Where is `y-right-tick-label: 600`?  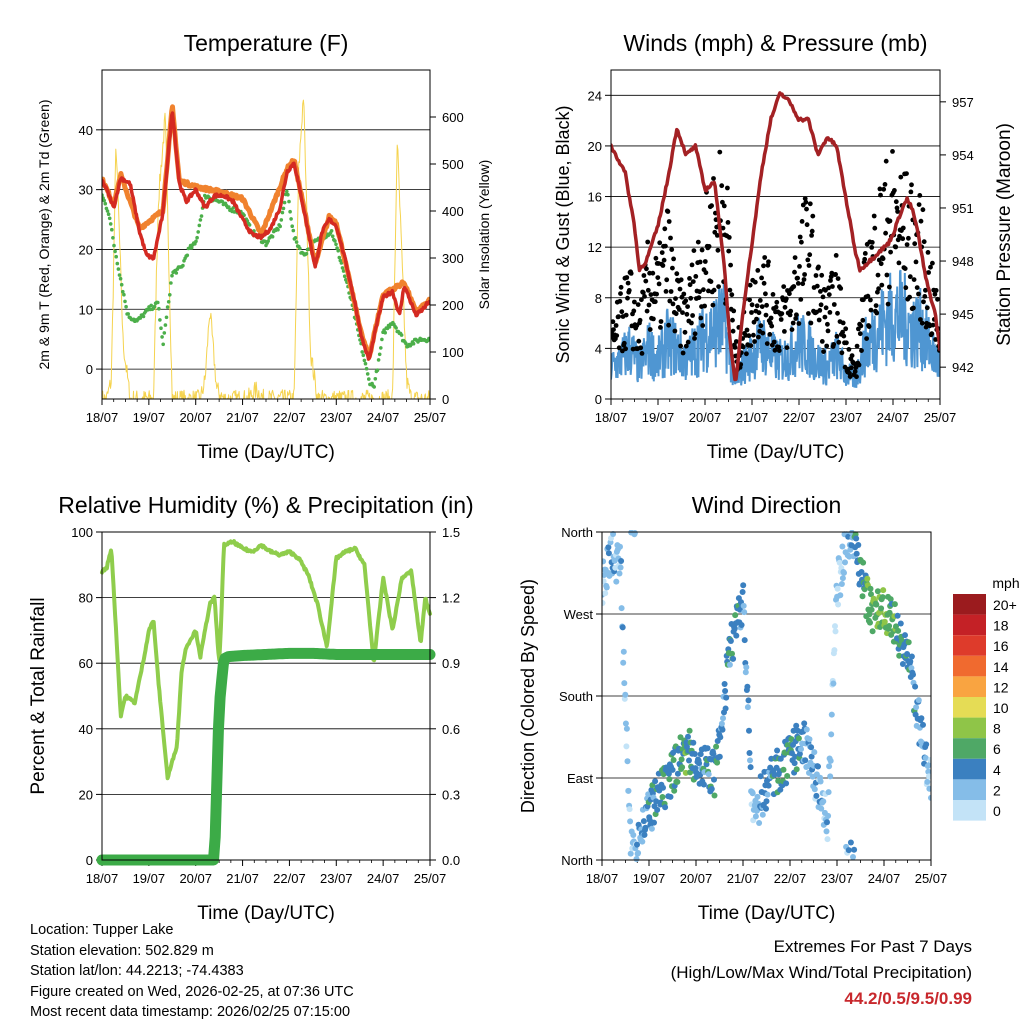
y-right-tick-label: 600 is located at coordinates (453, 117).